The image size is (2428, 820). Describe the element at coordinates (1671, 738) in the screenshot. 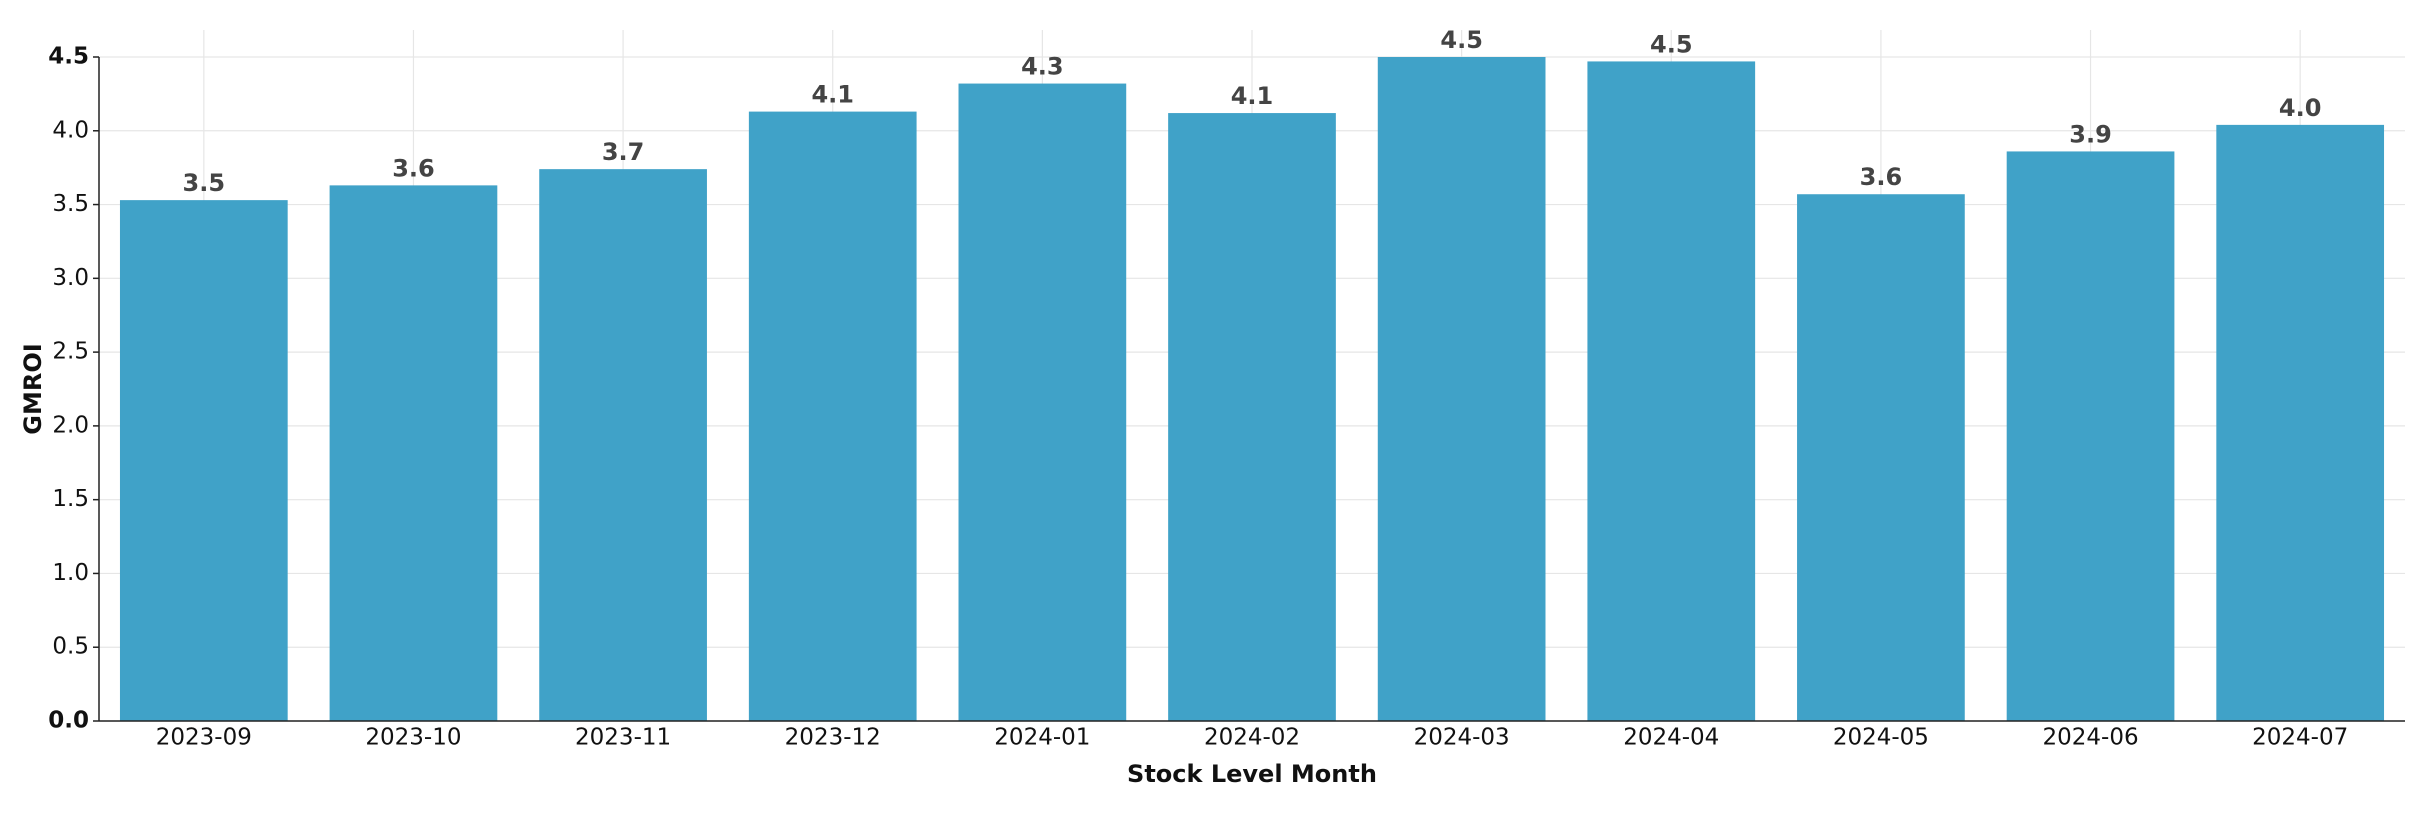

I see `x-tick-label: 2024-04` at that location.